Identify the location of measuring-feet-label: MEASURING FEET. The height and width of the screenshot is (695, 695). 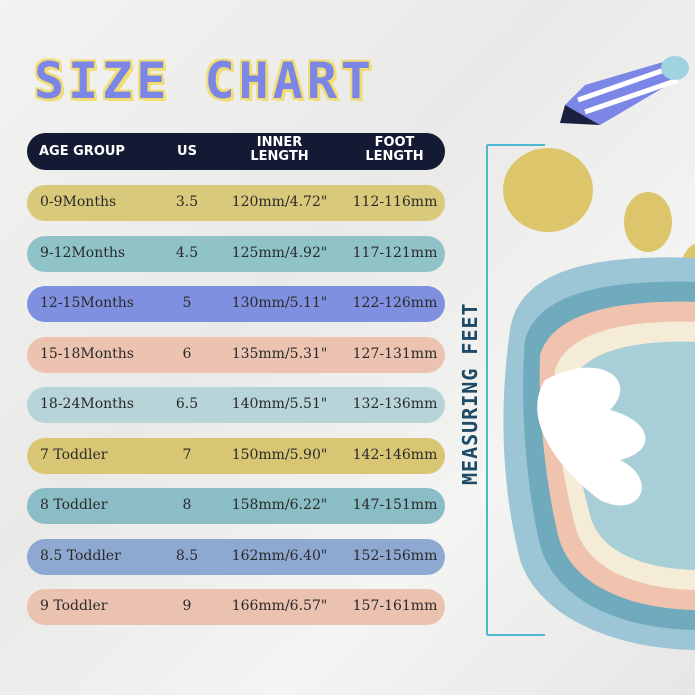
(470, 393).